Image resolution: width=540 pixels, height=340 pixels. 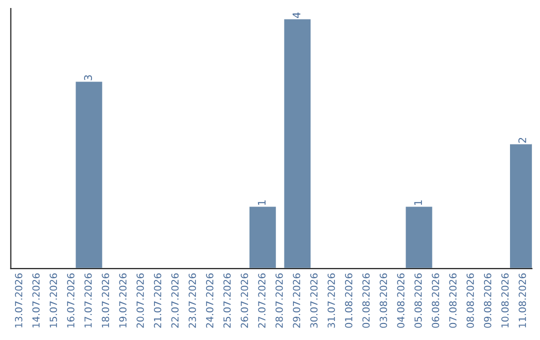 I want to click on x-tick-label: 31.07.2026, so click(x=331, y=300).